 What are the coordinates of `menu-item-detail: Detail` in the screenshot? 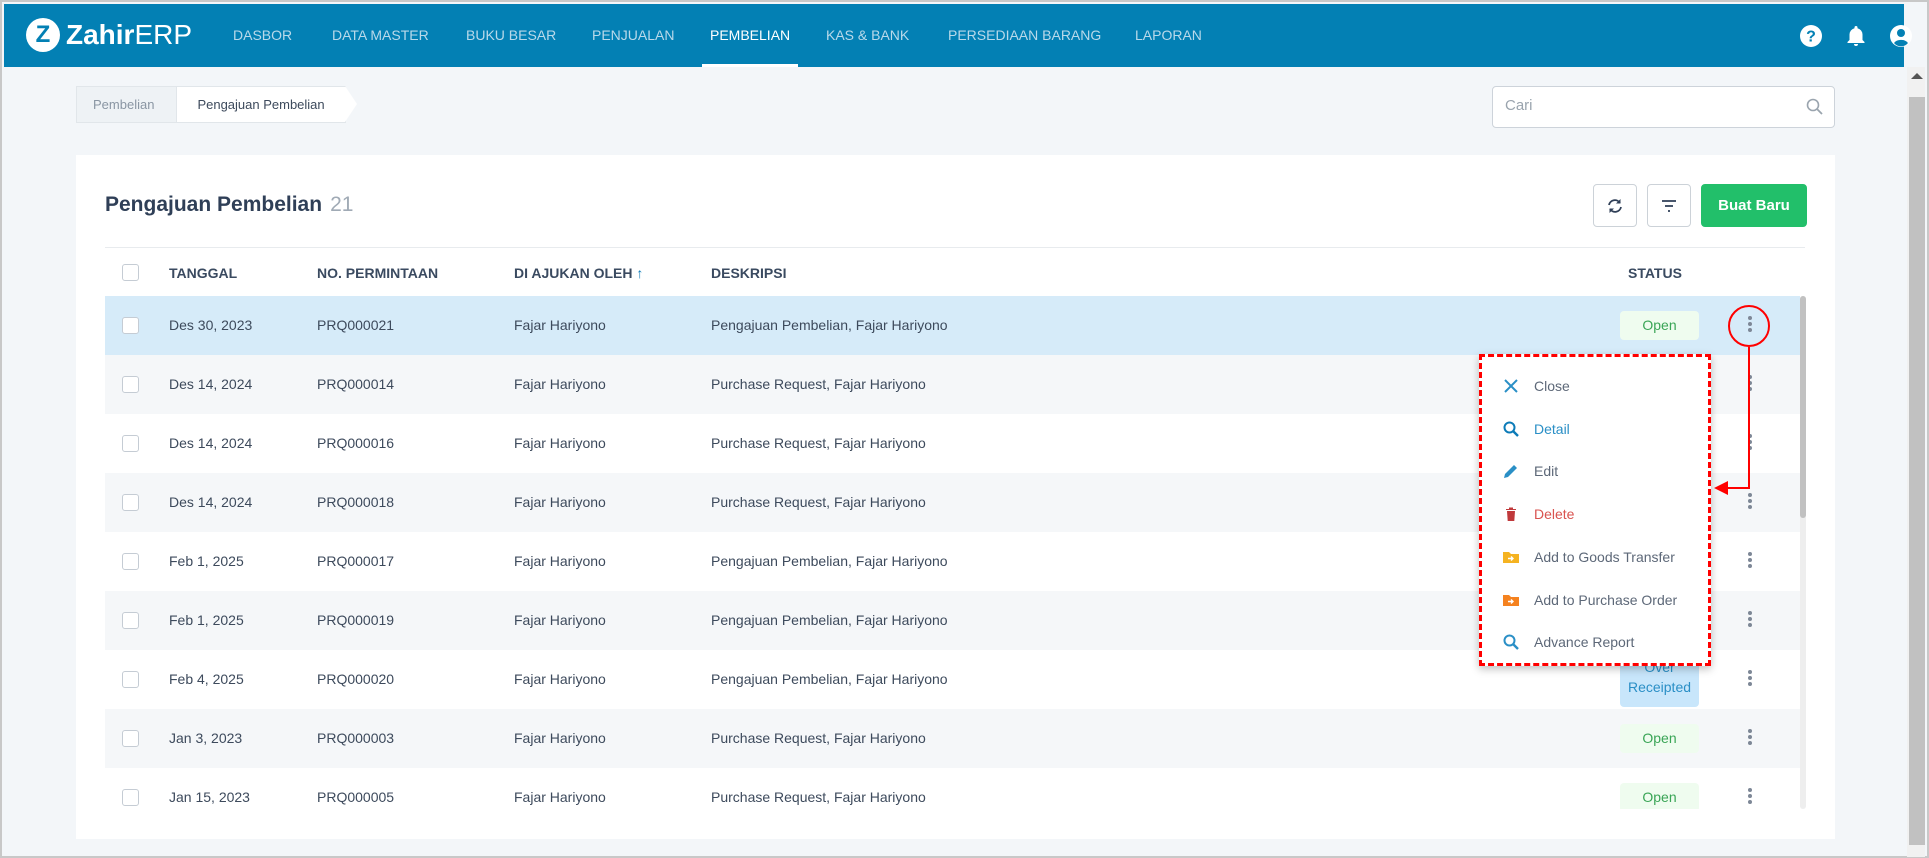 It's located at (1536, 429).